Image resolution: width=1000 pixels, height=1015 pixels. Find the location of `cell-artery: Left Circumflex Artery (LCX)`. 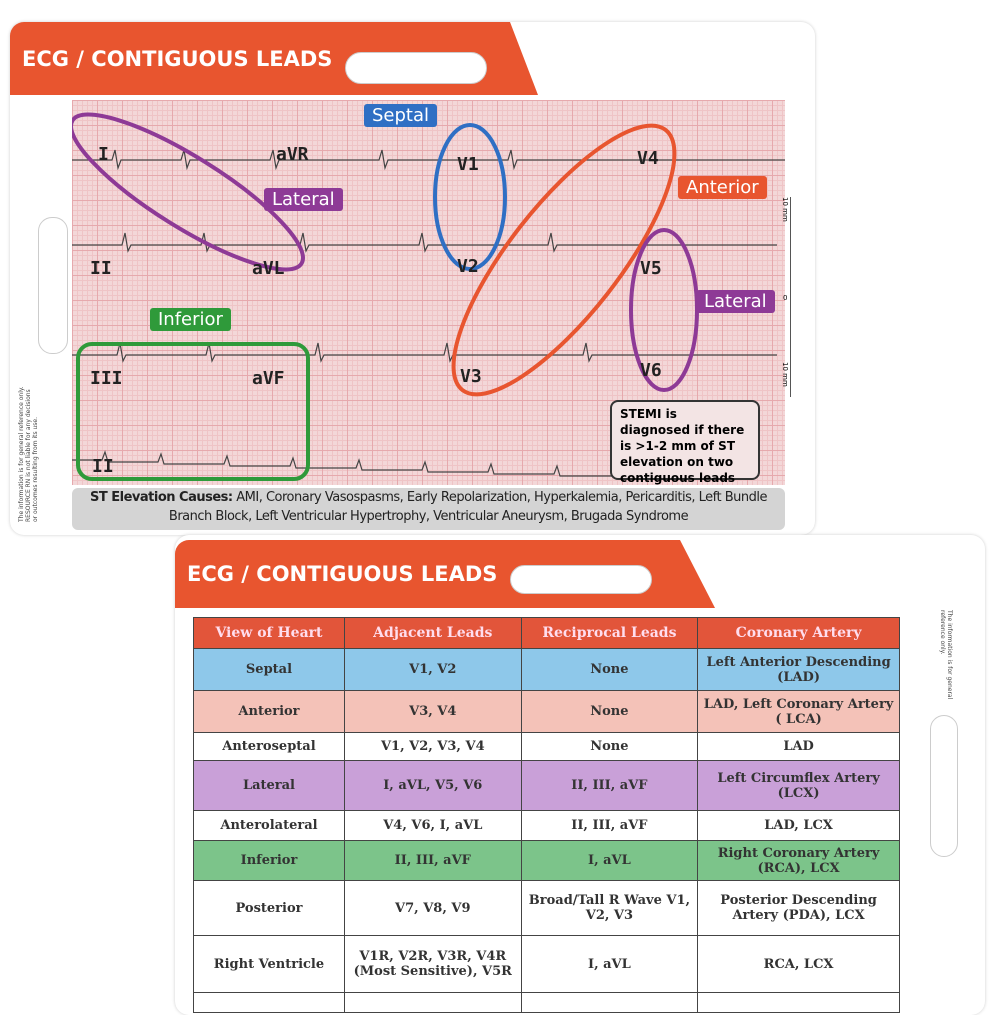

cell-artery: Left Circumflex Artery (LCX) is located at coordinates (798, 785).